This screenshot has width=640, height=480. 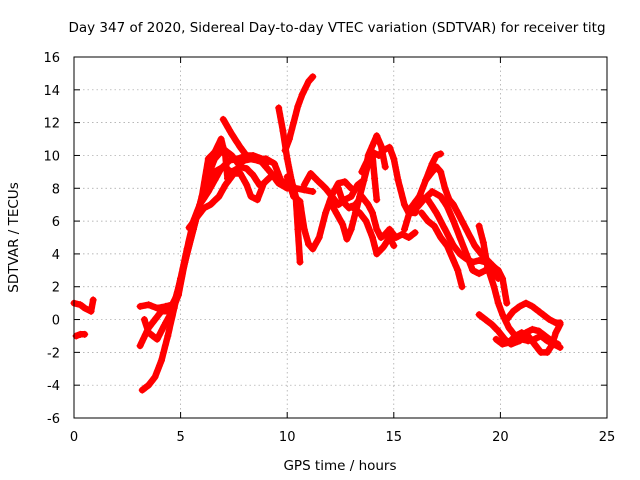 What do you see at coordinates (51, 58) in the screenshot?
I see `y-tick-label: 16` at bounding box center [51, 58].